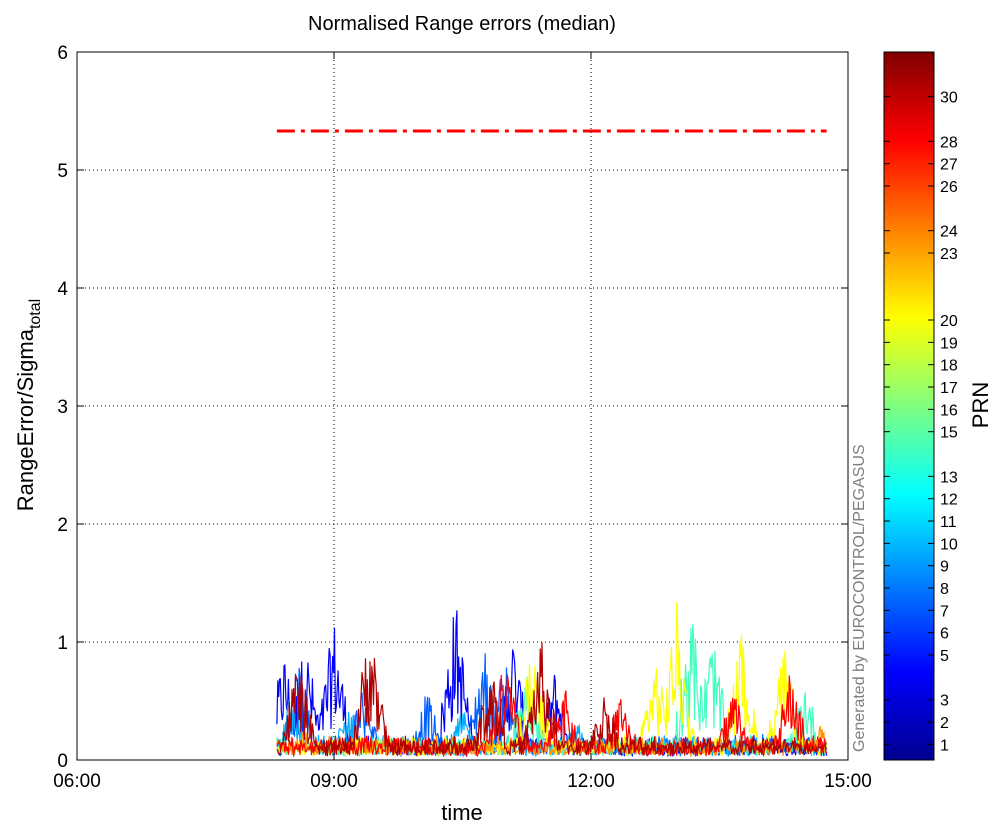 Image resolution: width=1001 pixels, height=827 pixels. I want to click on x-tick-label: 09:00, so click(334, 781).